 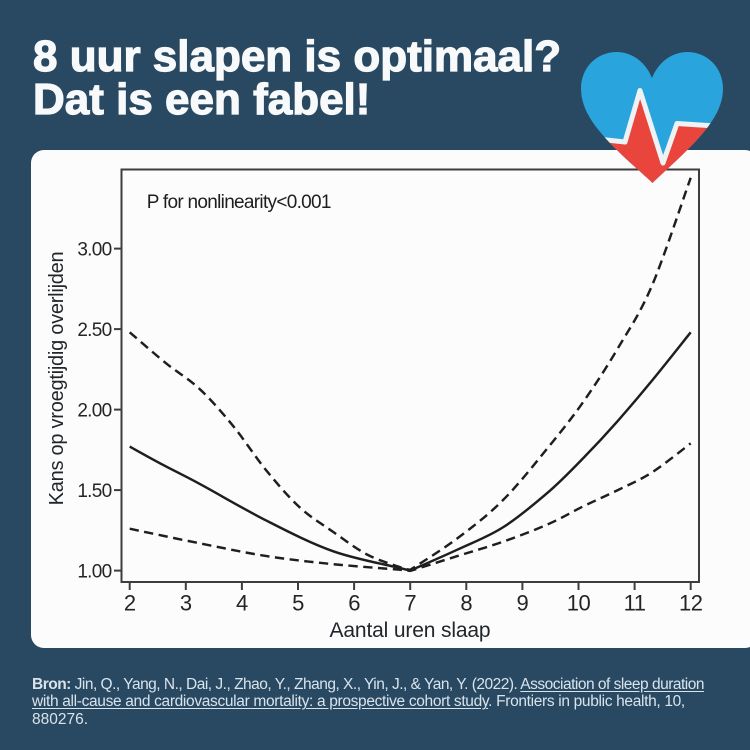 I want to click on svg-text: 1.00, so click(x=94, y=572).